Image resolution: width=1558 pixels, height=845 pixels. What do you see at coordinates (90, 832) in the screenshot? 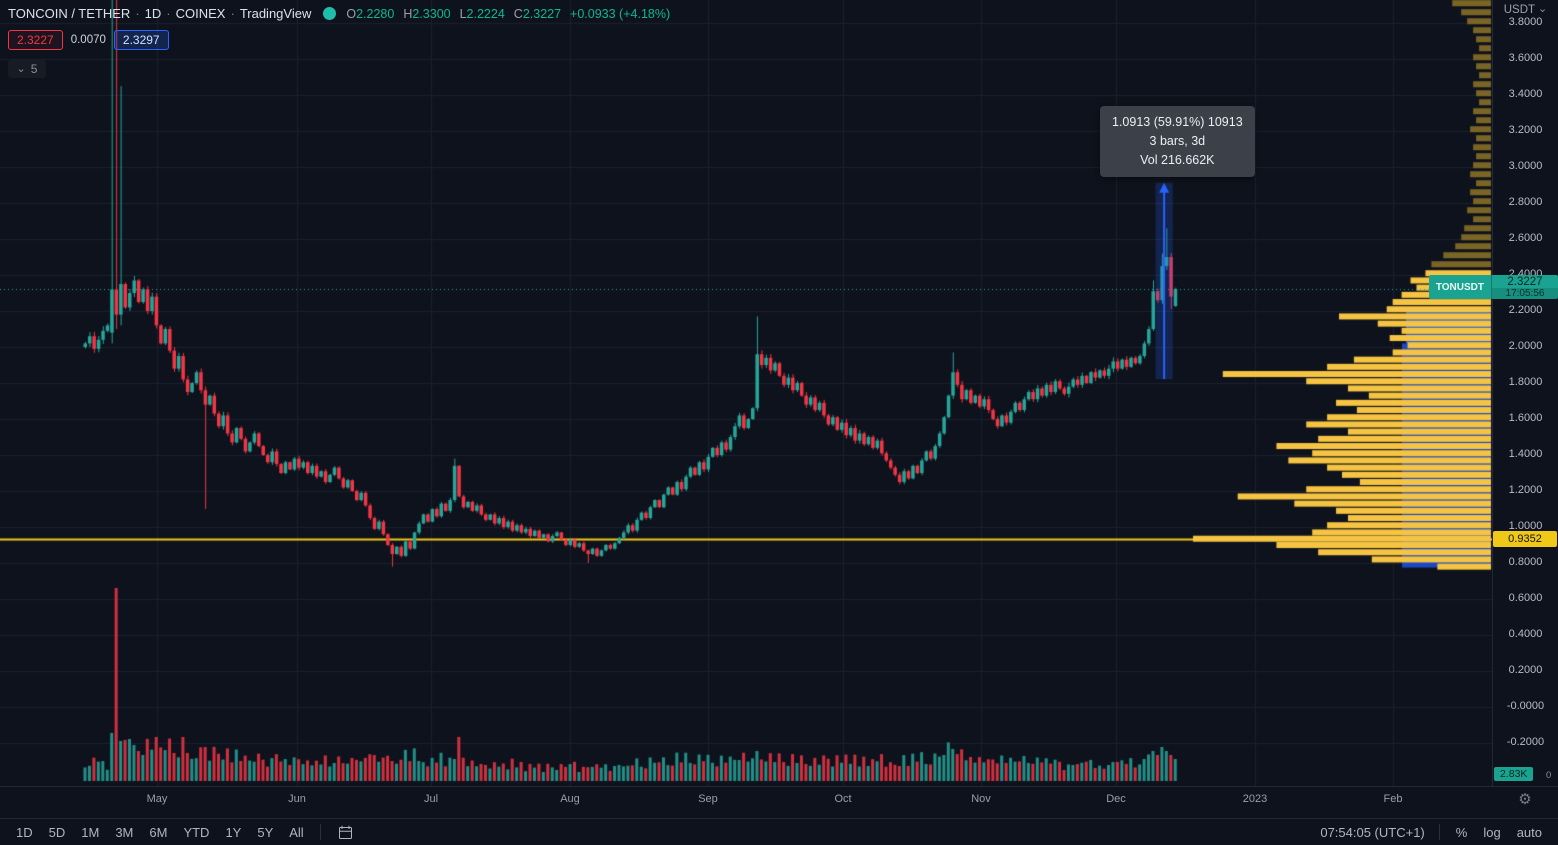
I see `range-button-1M: 1M` at bounding box center [90, 832].